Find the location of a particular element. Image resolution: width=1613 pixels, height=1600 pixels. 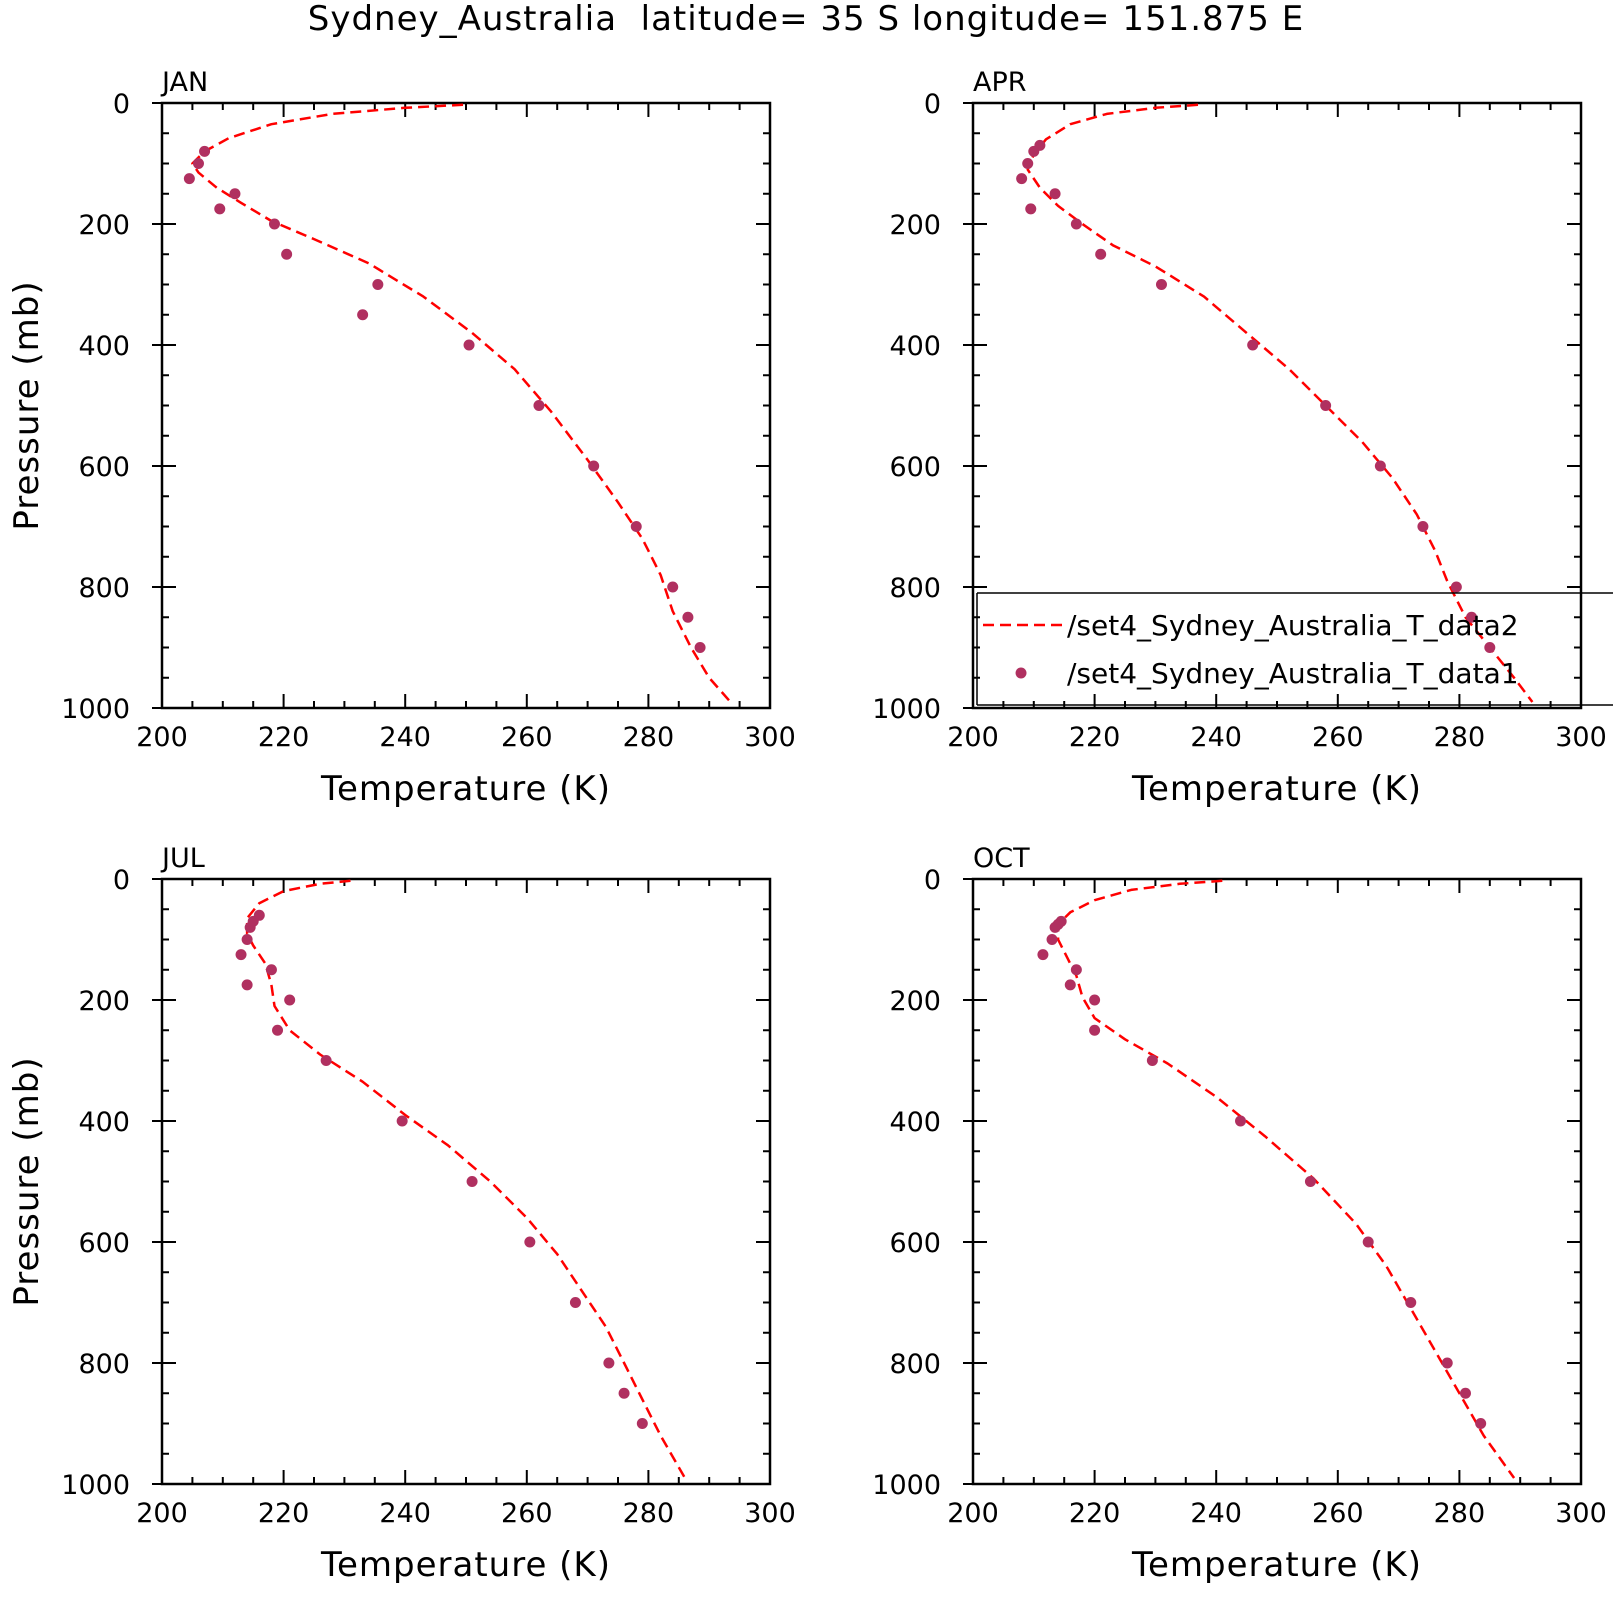

panel-label: JAN is located at coordinates (184, 82).